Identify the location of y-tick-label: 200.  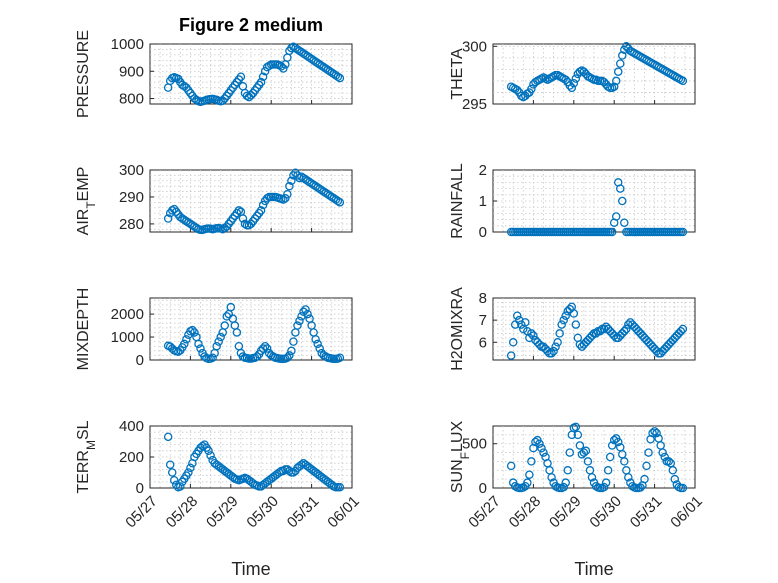
(131, 457).